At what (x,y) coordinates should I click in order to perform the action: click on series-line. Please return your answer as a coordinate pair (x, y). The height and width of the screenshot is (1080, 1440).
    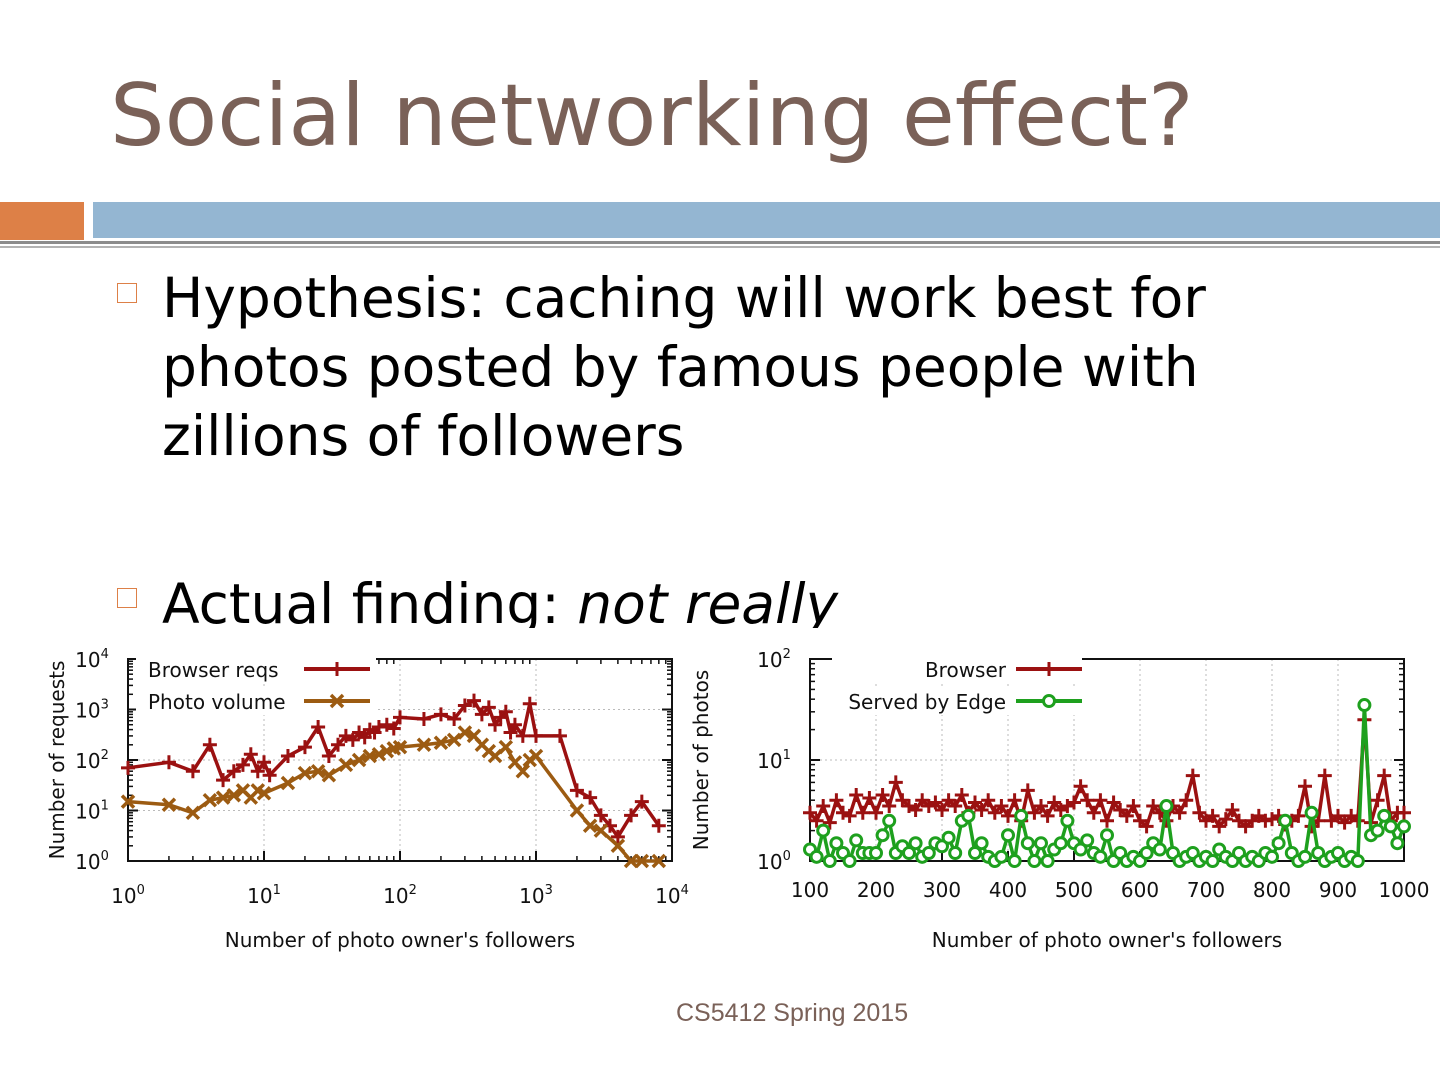
    Looking at the image, I should click on (394, 768).